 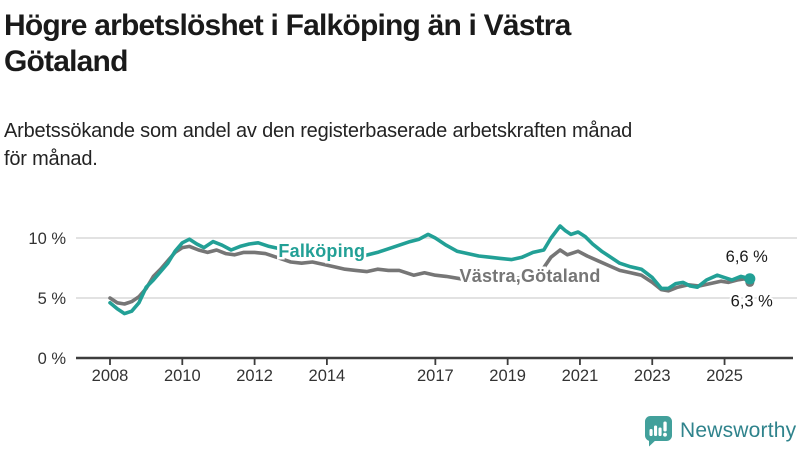 What do you see at coordinates (110, 376) in the screenshot?
I see `x-tick-label: 2008` at bounding box center [110, 376].